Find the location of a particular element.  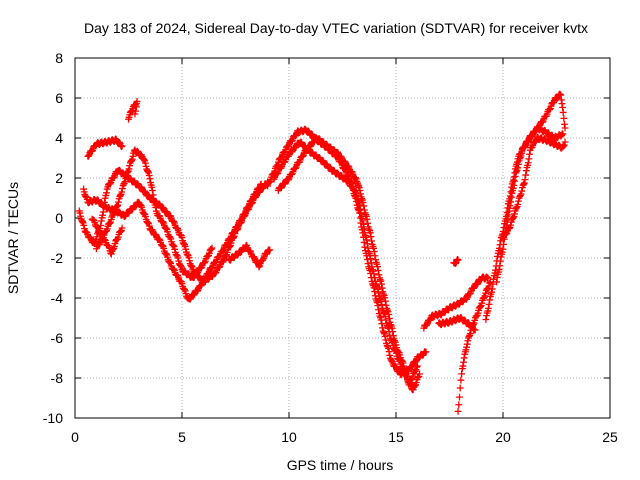

y-axis-title: SDTVAR / TECUs is located at coordinates (13, 238).